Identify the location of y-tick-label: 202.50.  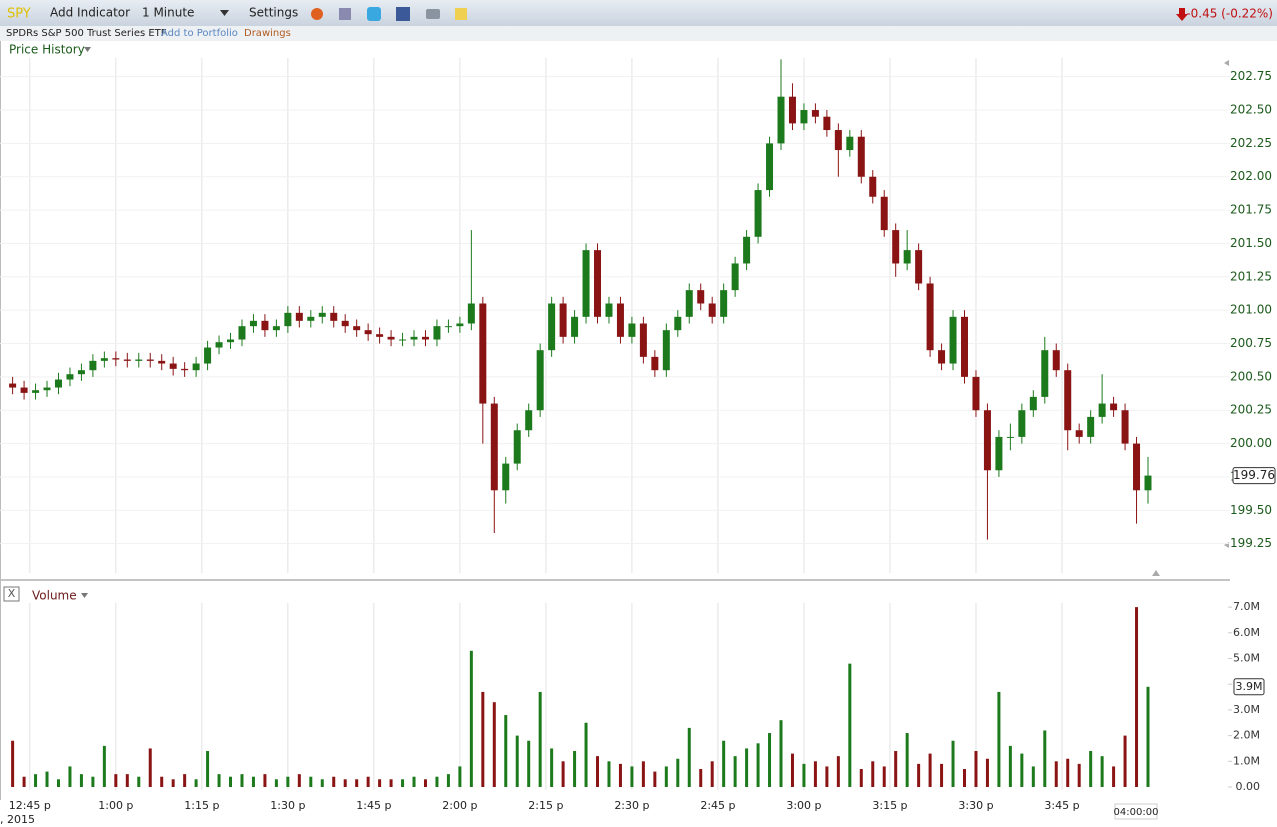
(1251, 110).